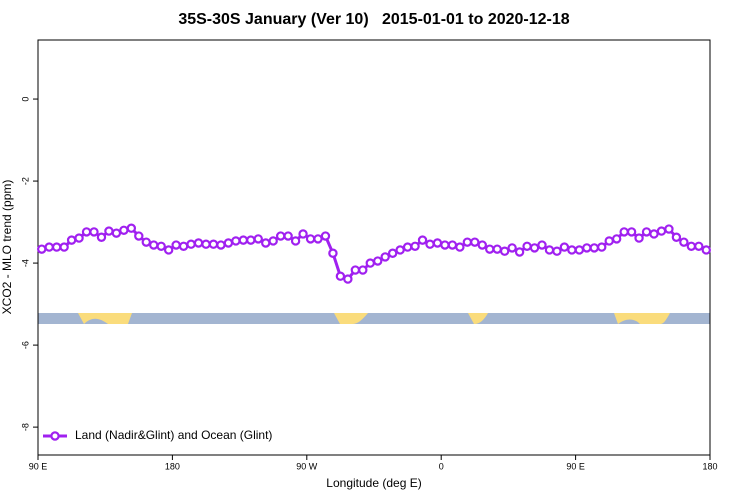 The height and width of the screenshot is (500, 750). I want to click on x-tick-label: 0, so click(441, 466).